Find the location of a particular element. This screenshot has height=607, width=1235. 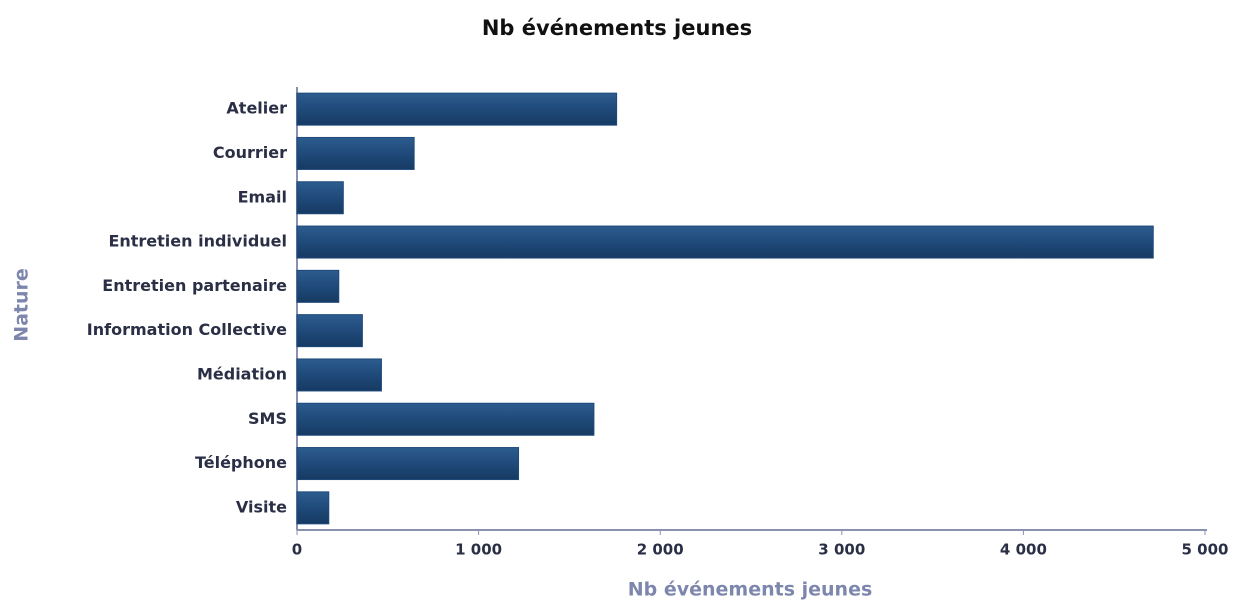

x-tick-label: 2 000 is located at coordinates (660, 550).